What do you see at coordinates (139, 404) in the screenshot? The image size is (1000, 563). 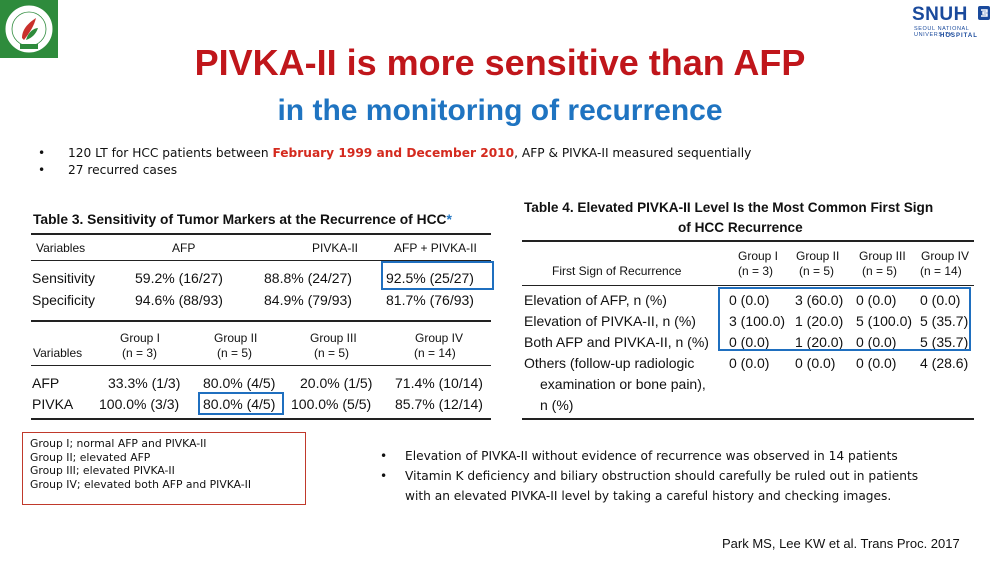 I see `table-cell: 100.0% (3/3)` at bounding box center [139, 404].